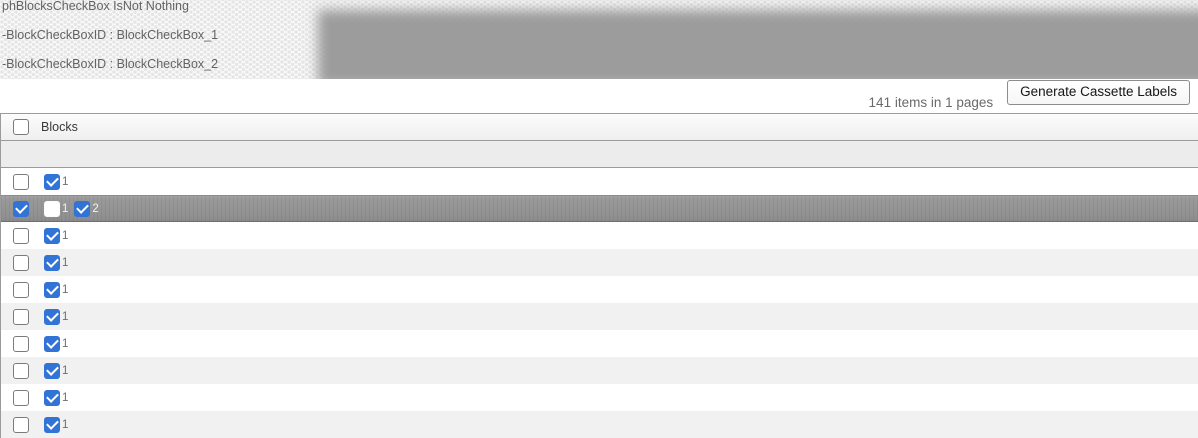 This screenshot has height=438, width=1198. What do you see at coordinates (599, 154) in the screenshot?
I see `grid-filter-row` at bounding box center [599, 154].